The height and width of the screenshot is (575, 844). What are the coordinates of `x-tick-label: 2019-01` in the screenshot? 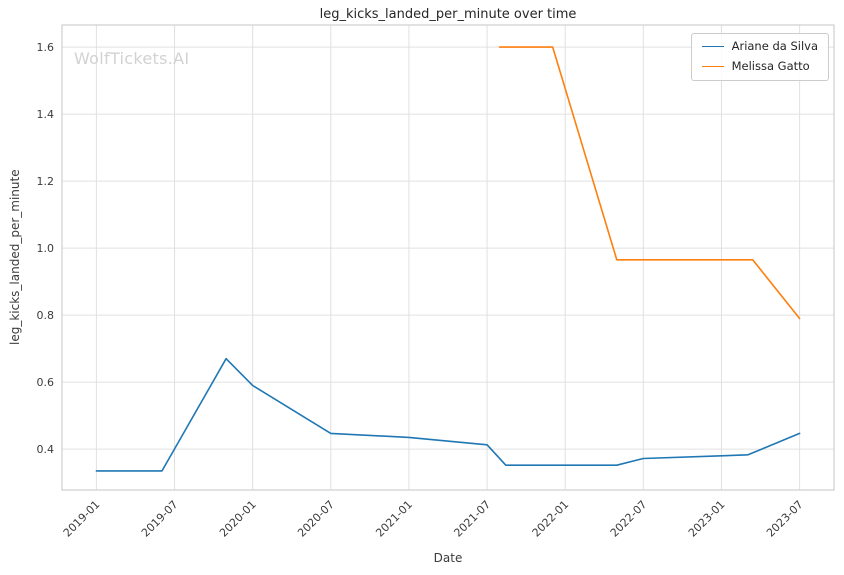 It's located at (82, 519).